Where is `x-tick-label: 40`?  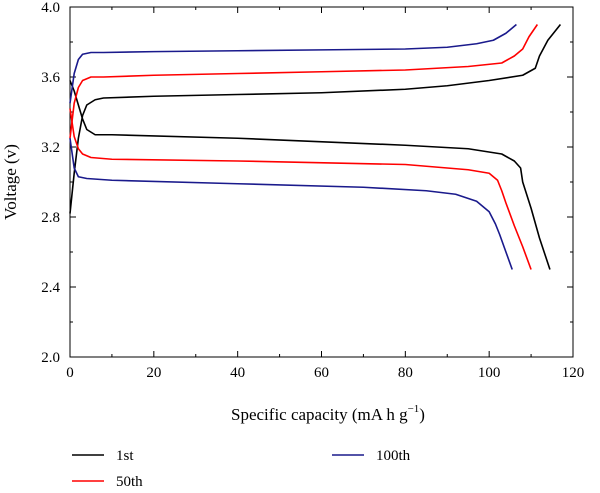
x-tick-label: 40 is located at coordinates (237, 373).